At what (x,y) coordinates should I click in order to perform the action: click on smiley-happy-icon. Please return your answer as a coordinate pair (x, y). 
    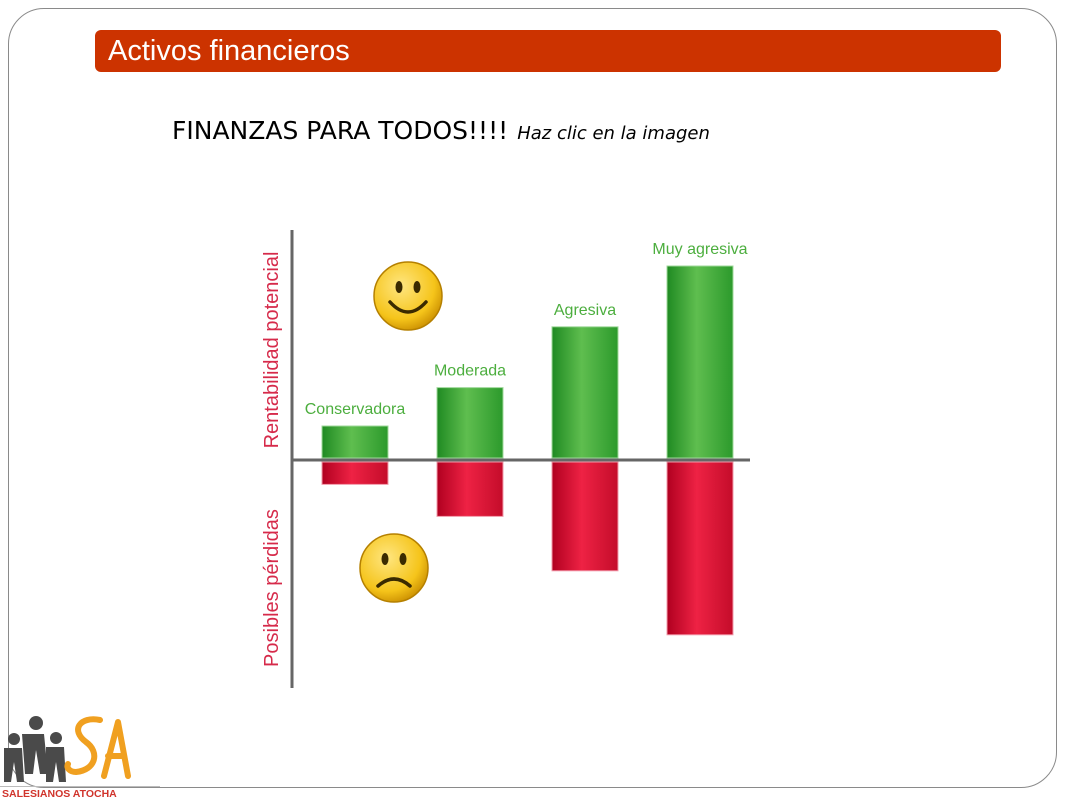
    Looking at the image, I should click on (408, 296).